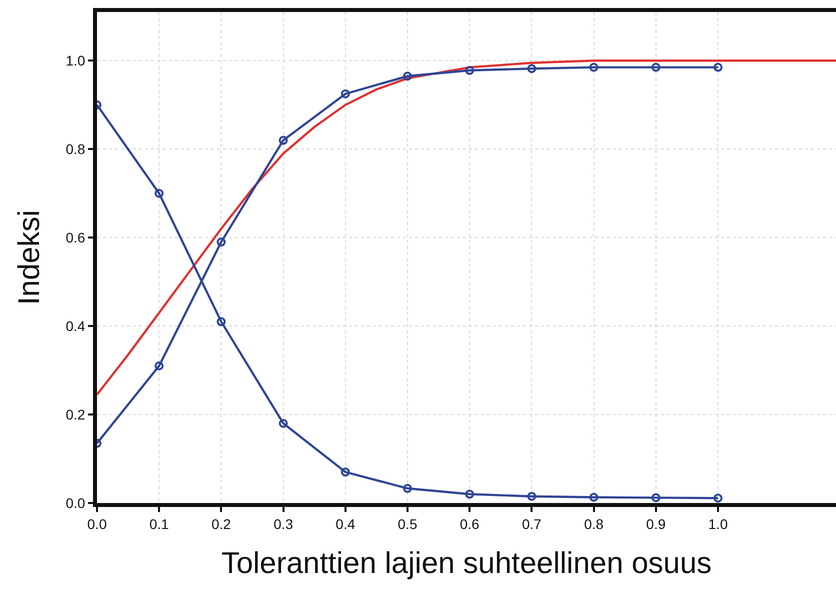  What do you see at coordinates (76, 60) in the screenshot?
I see `y-tick-label: 1.0` at bounding box center [76, 60].